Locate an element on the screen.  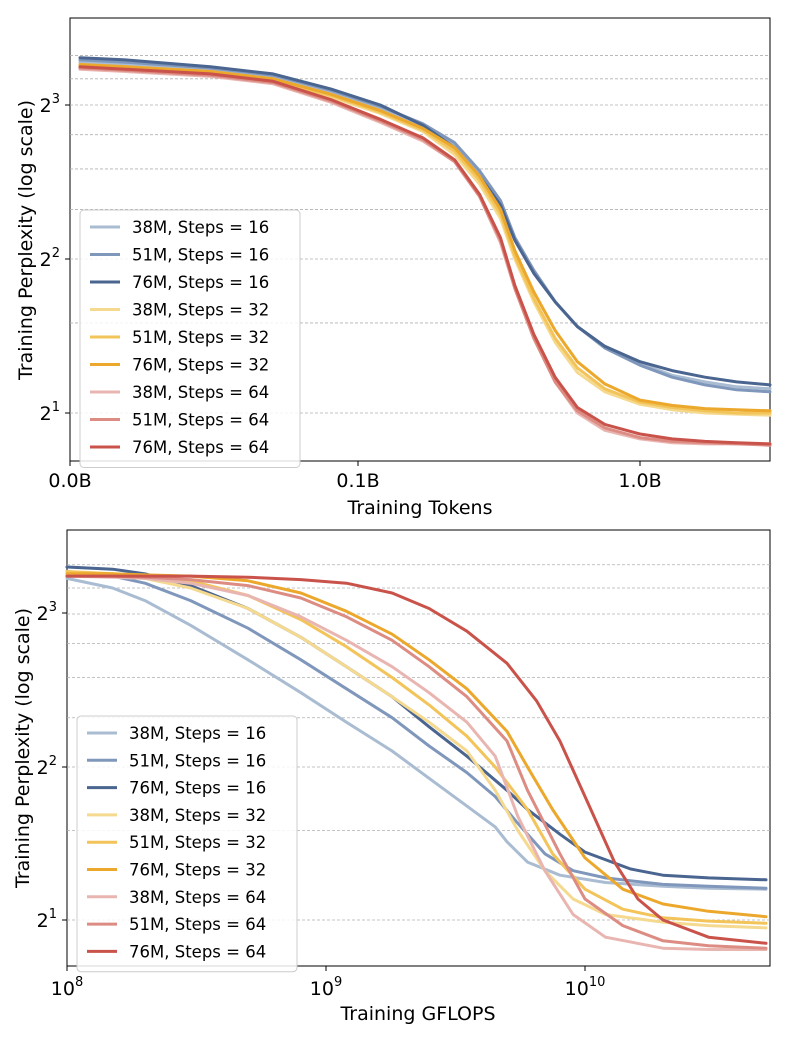
bottom-y-axis-label: Training Perplexity (log scale) is located at coordinates (23, 748).